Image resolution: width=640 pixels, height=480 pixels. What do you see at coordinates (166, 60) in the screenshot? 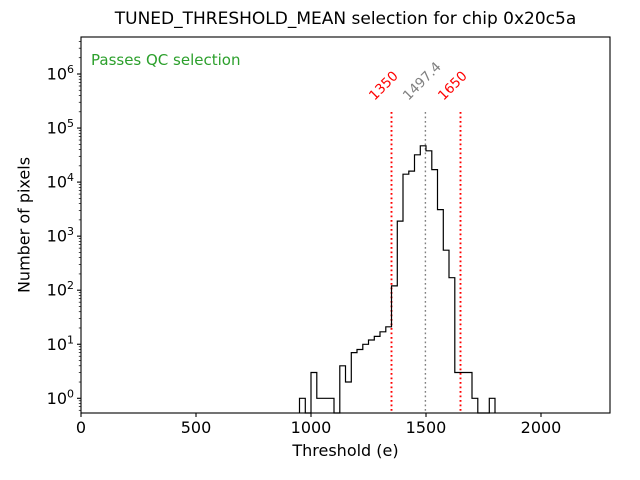
I see `qc-status-text: Passes QC selection` at bounding box center [166, 60].